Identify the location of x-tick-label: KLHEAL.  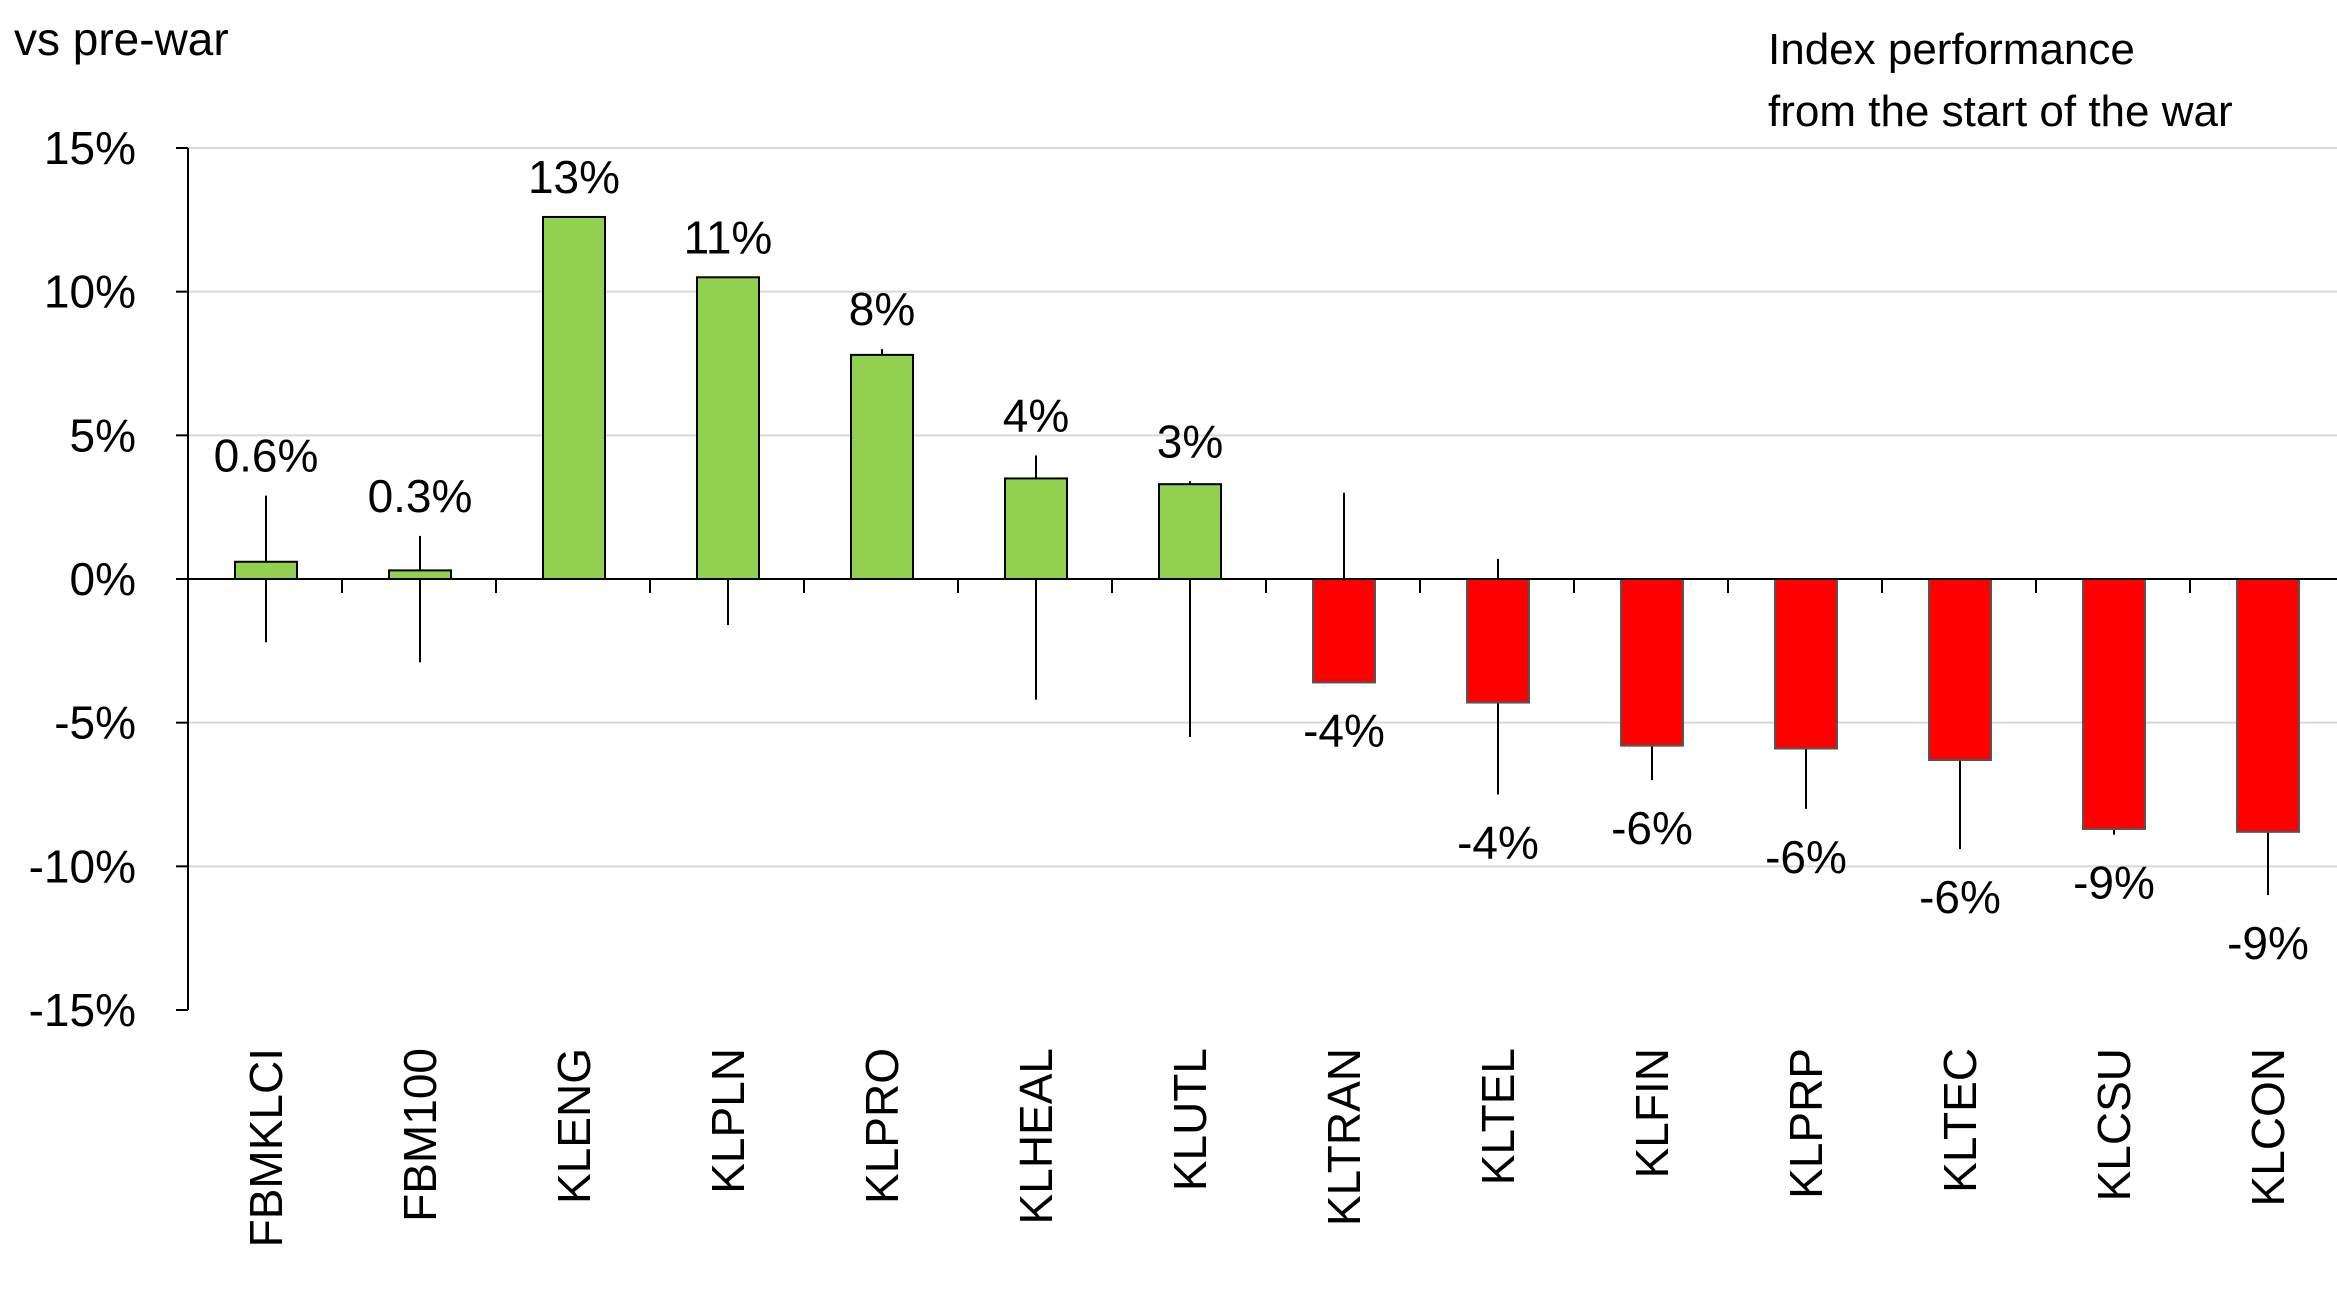
(1036, 1136).